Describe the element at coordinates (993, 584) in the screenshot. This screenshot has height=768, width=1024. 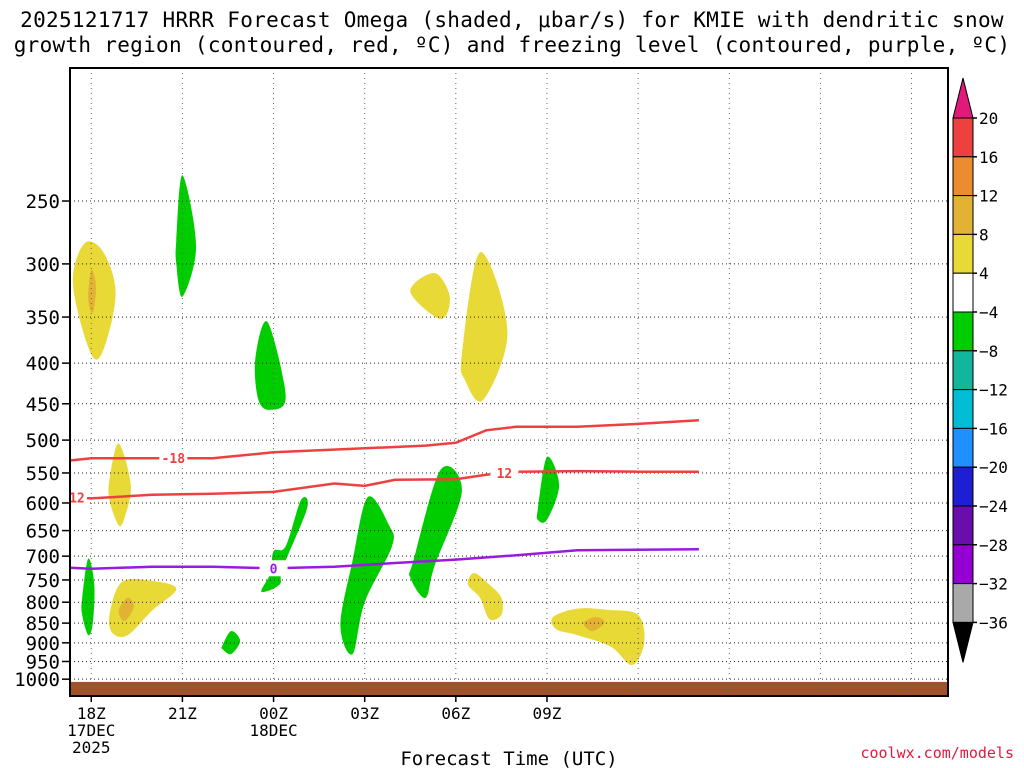
I see `colorbar-label: −32` at that location.